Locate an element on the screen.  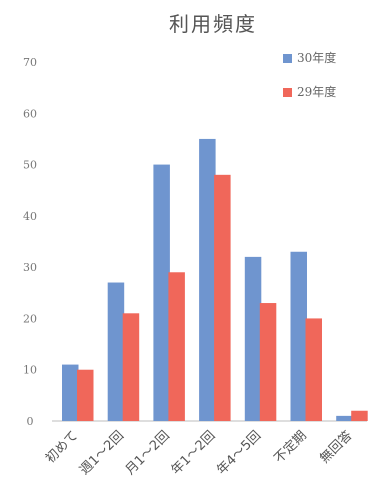
chart-title: 利用頻度 is located at coordinates (213, 24).